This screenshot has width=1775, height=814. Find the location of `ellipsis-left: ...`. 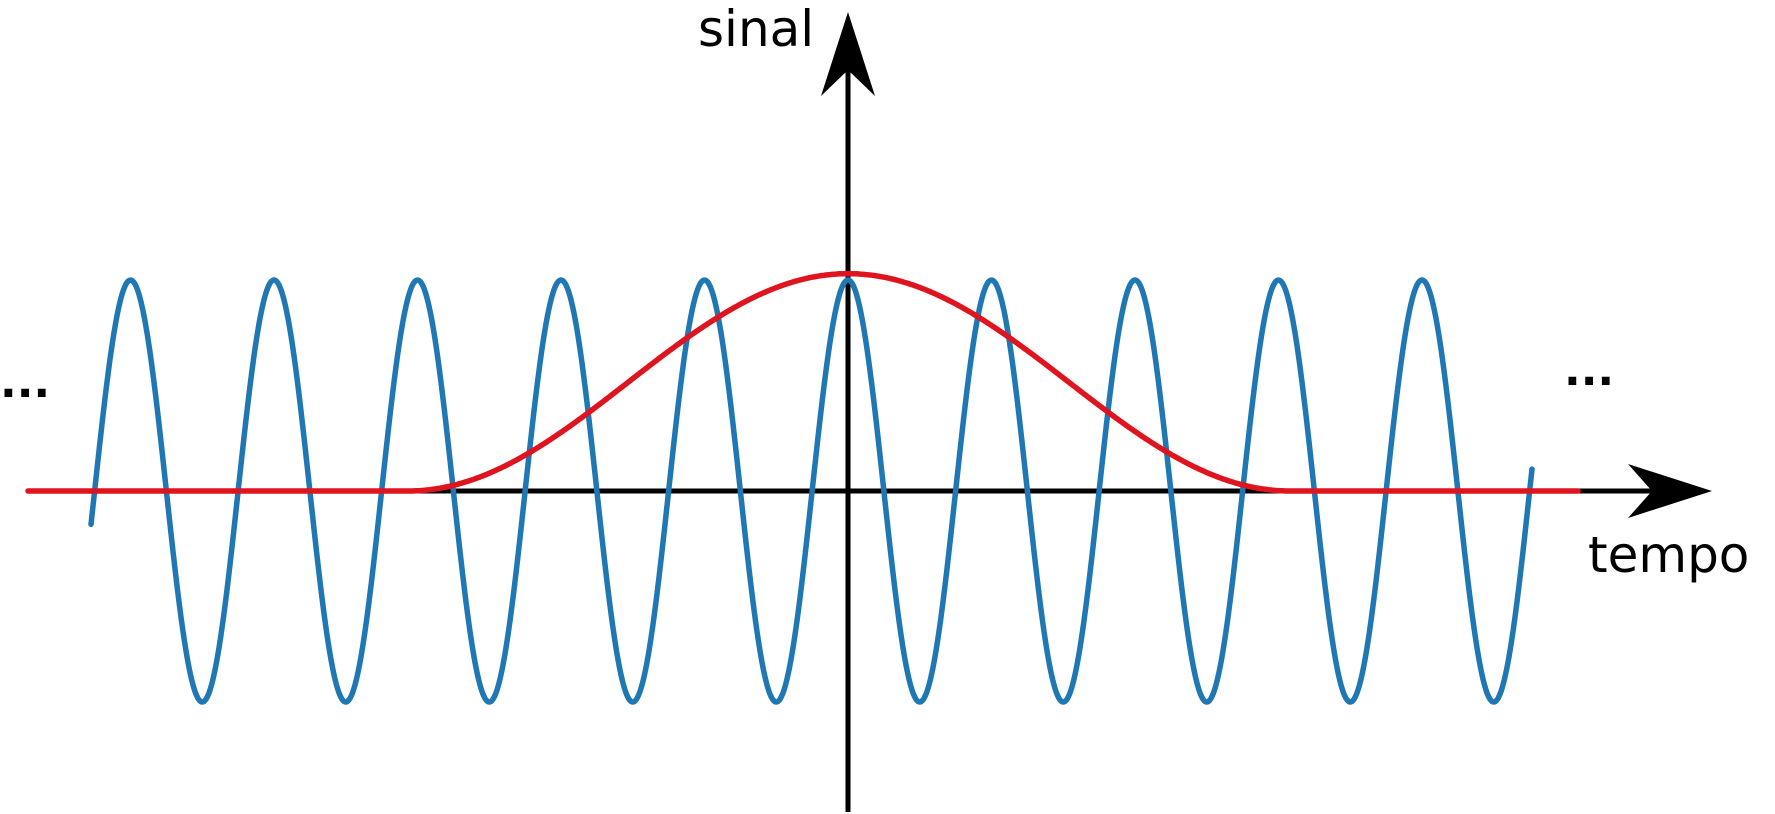

ellipsis-left: ... is located at coordinates (25, 382).